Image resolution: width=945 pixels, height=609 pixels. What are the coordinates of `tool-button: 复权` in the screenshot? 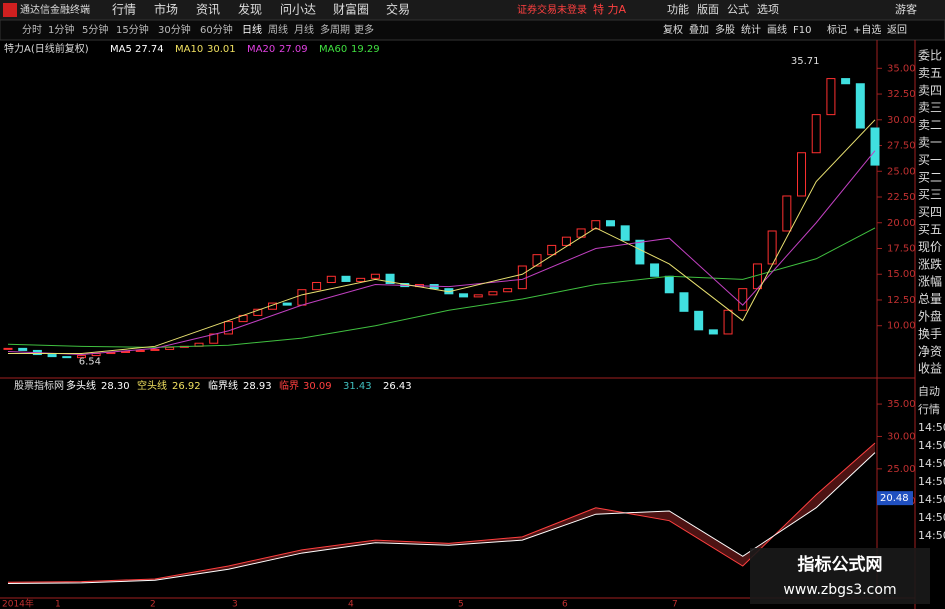 It's located at (673, 29).